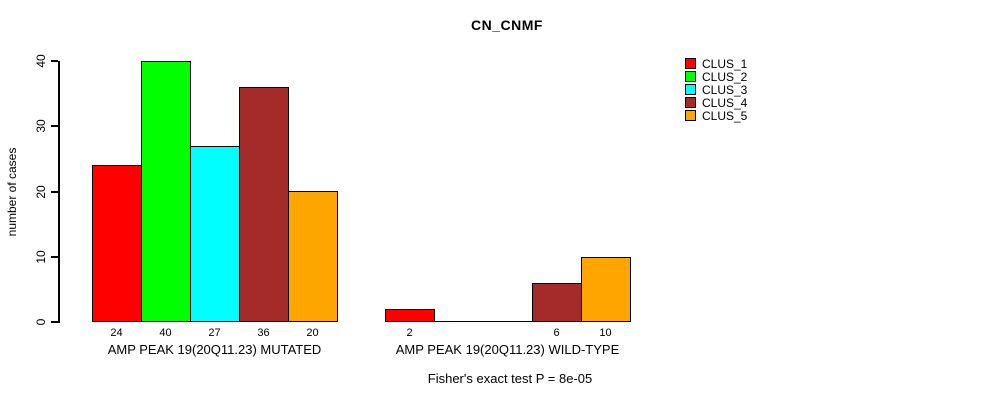 This screenshot has width=990, height=400. I want to click on chart-title: CN_CNMF, so click(507, 25).